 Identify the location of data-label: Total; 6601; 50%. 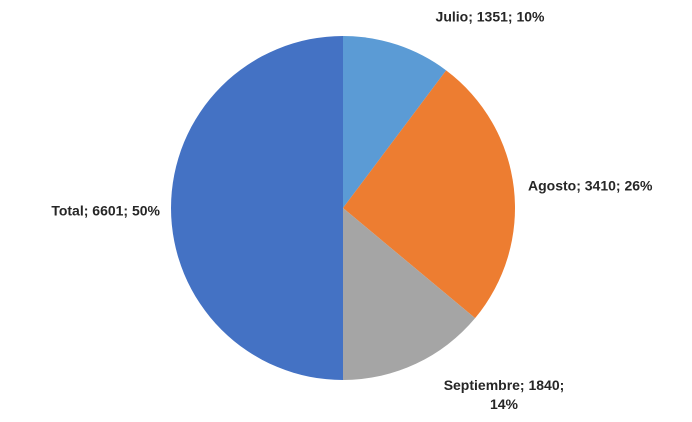
(105, 211).